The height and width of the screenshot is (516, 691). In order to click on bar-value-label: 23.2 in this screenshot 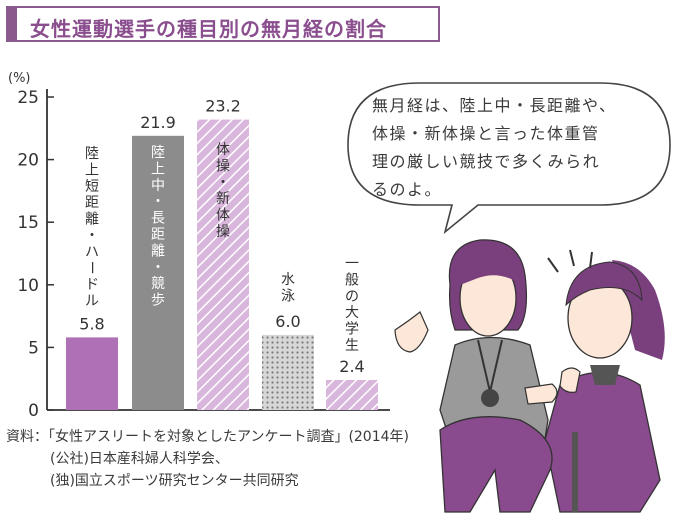, I will do `click(223, 106)`.